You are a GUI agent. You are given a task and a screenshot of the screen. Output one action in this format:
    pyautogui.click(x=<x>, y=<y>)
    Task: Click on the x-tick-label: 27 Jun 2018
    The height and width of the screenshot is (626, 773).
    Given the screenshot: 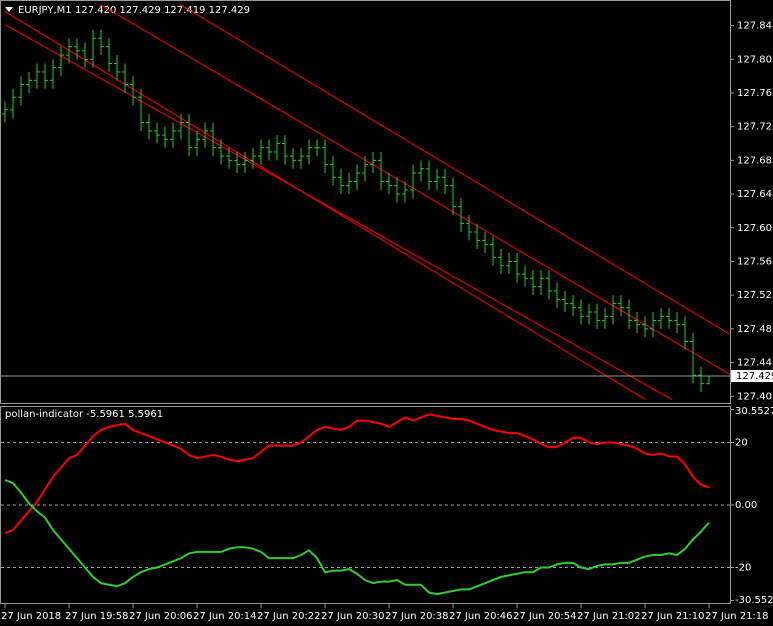 What is the action you would take?
    pyautogui.click(x=31, y=616)
    